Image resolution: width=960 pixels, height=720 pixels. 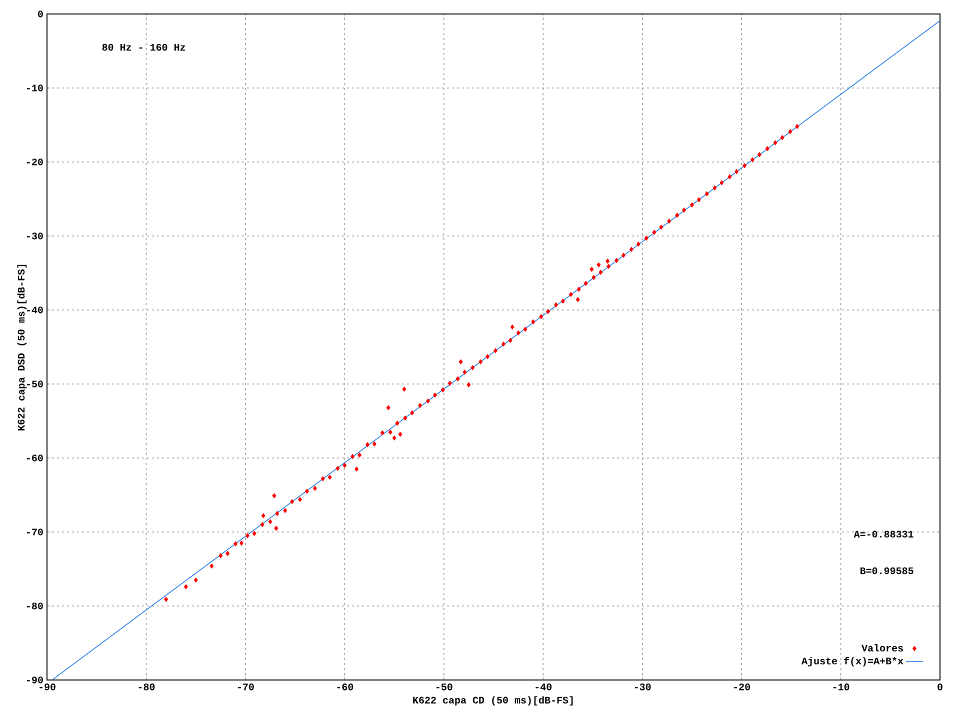 I want to click on y-tick-label: -40, so click(x=35, y=310).